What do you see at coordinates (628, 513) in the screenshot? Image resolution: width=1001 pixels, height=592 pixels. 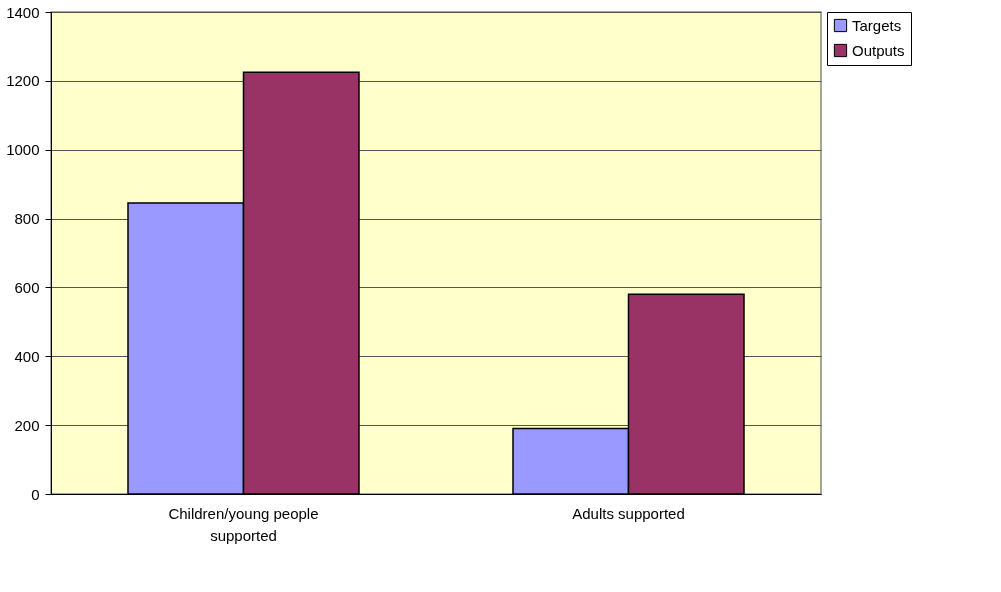 I see `x-tick-label: Adults supported` at bounding box center [628, 513].